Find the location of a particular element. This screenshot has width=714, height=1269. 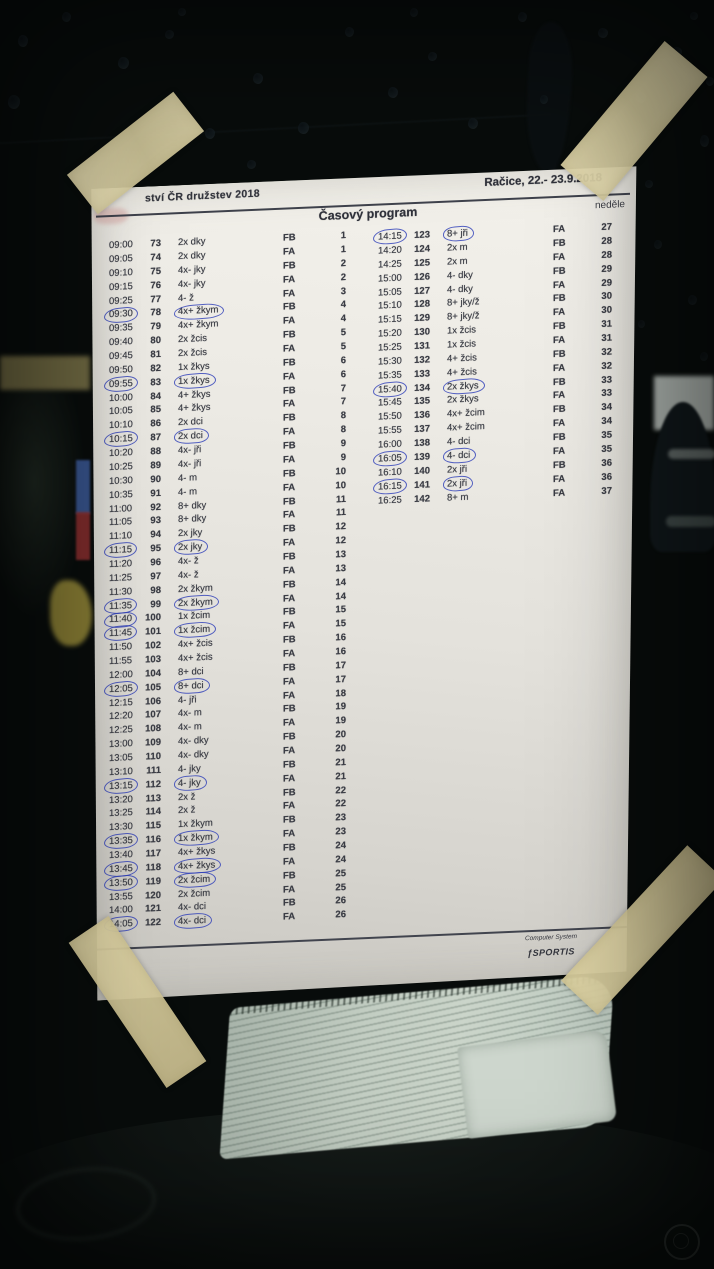

ink-circle: 10:15 is located at coordinates (121, 439).